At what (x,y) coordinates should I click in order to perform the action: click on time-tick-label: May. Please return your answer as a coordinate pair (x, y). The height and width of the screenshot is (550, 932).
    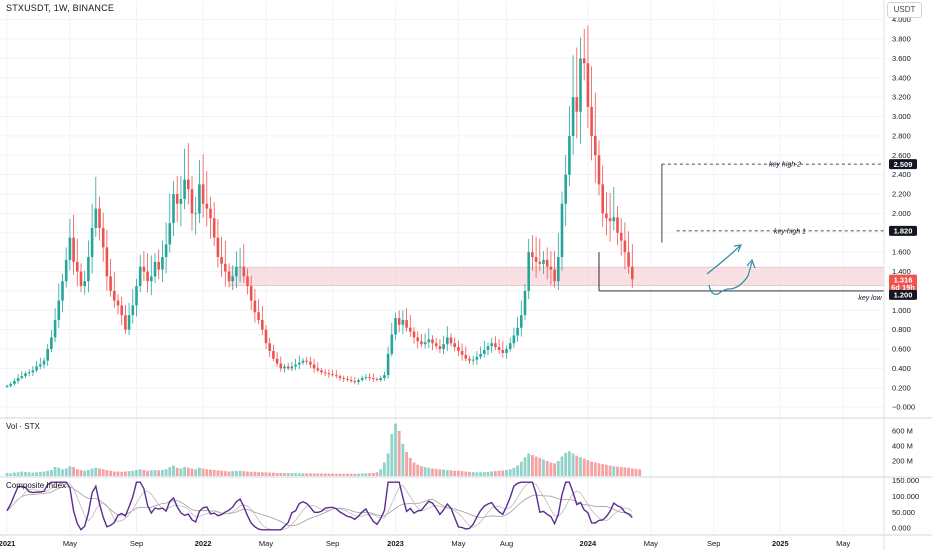
    Looking at the image, I should click on (266, 543).